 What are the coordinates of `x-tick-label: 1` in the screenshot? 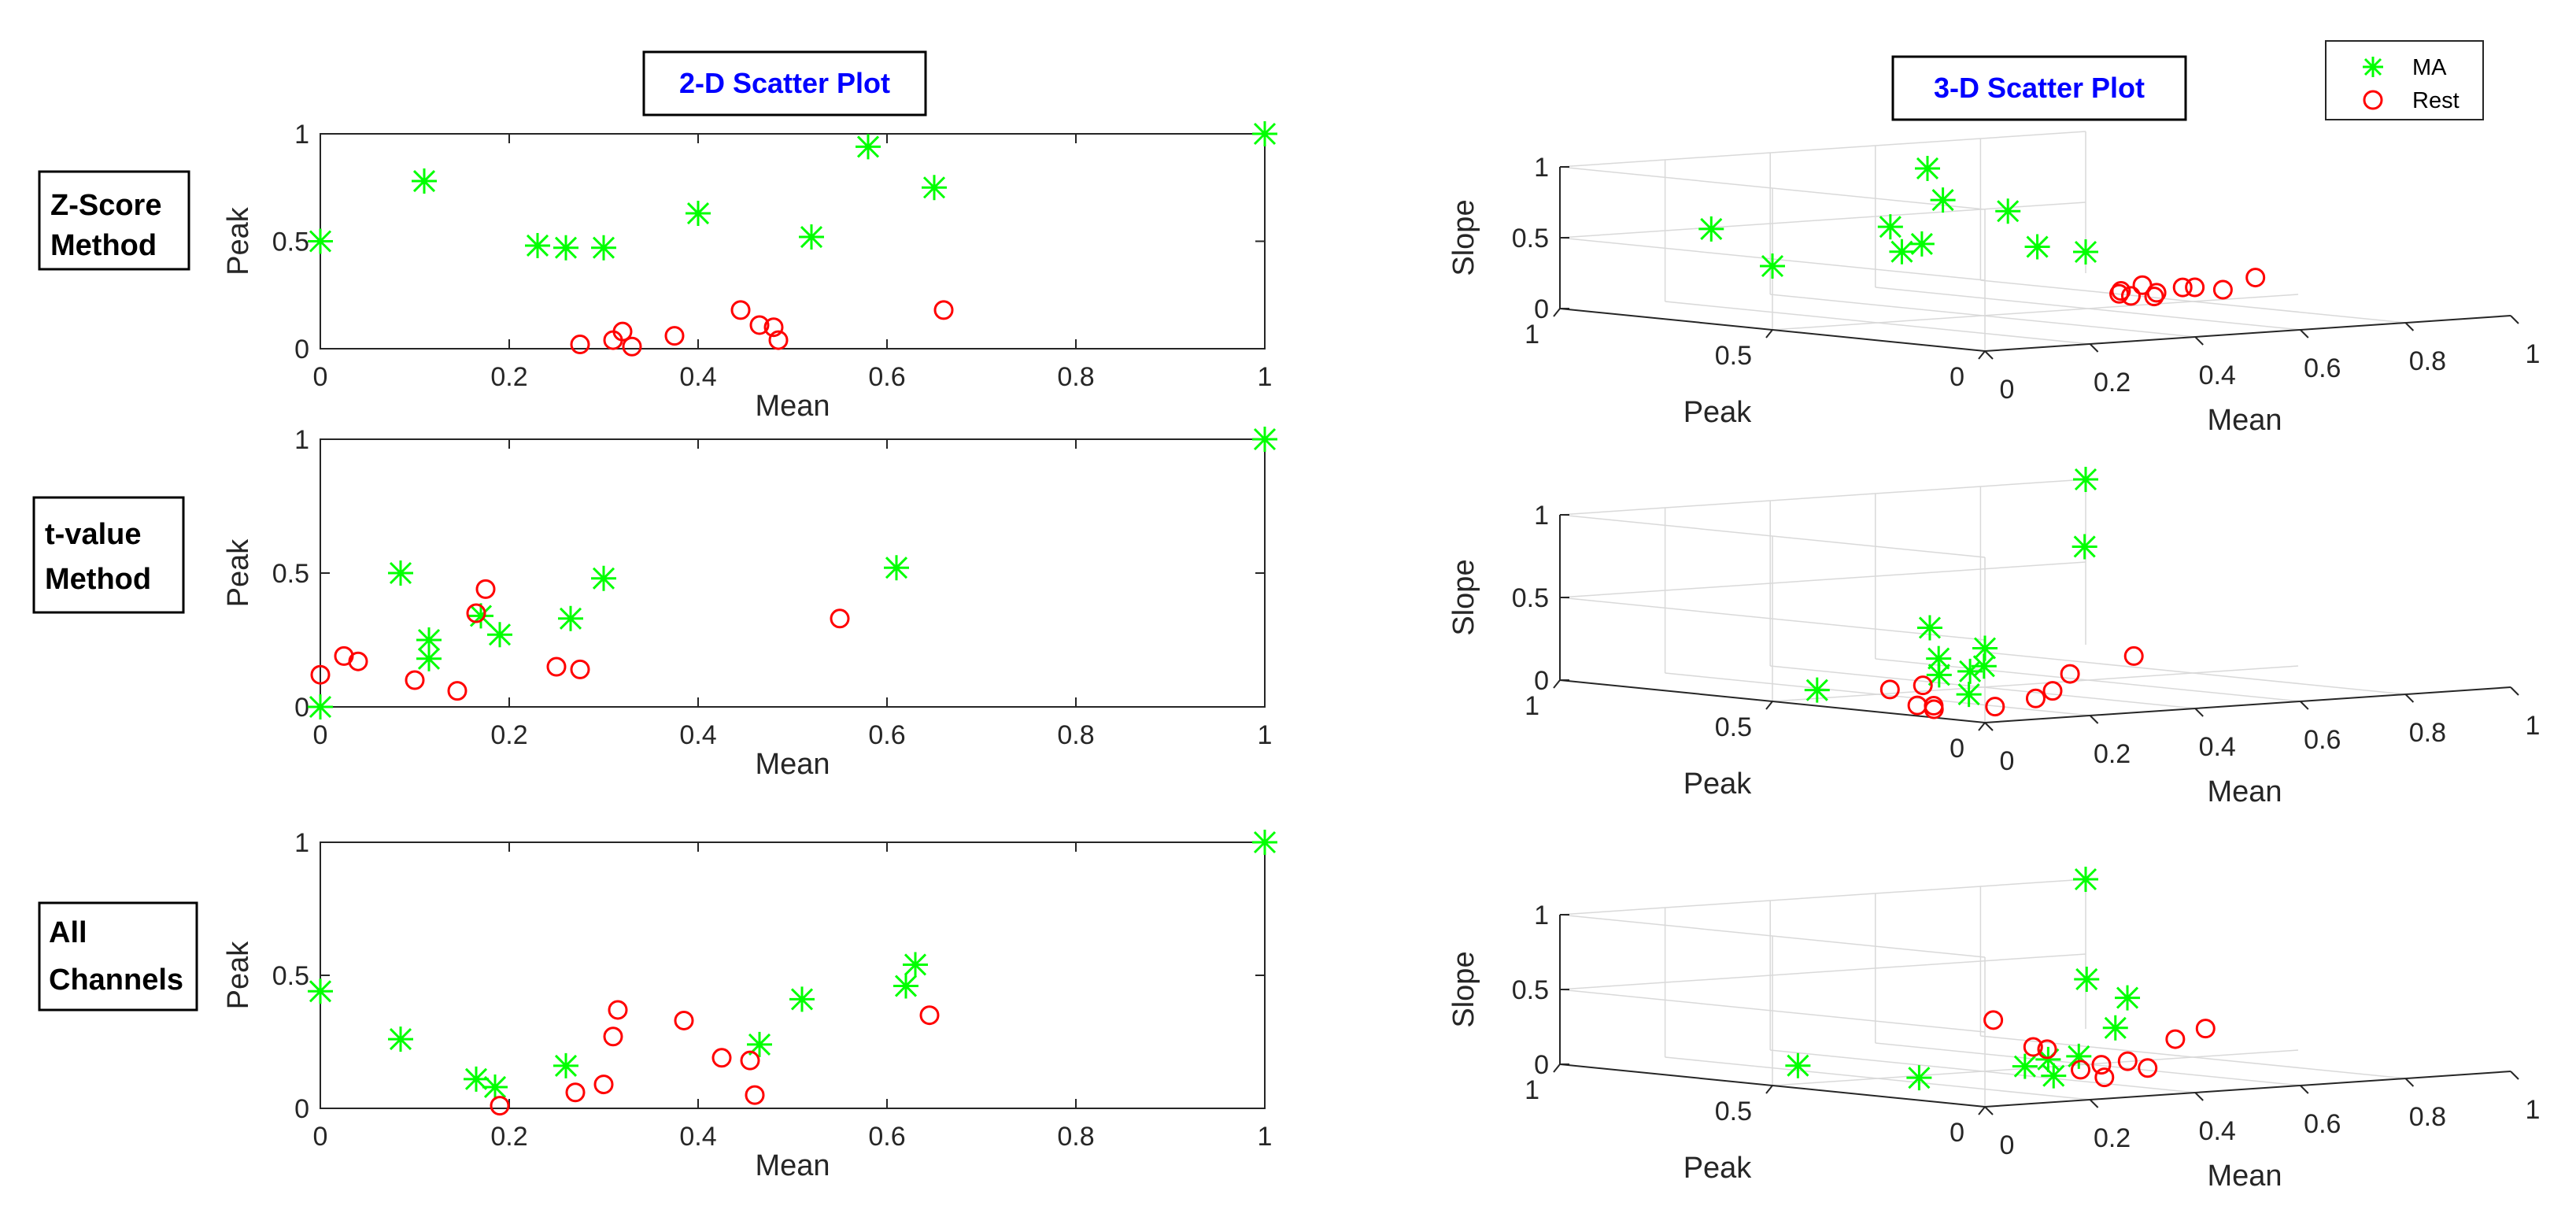 It's located at (2533, 1110).